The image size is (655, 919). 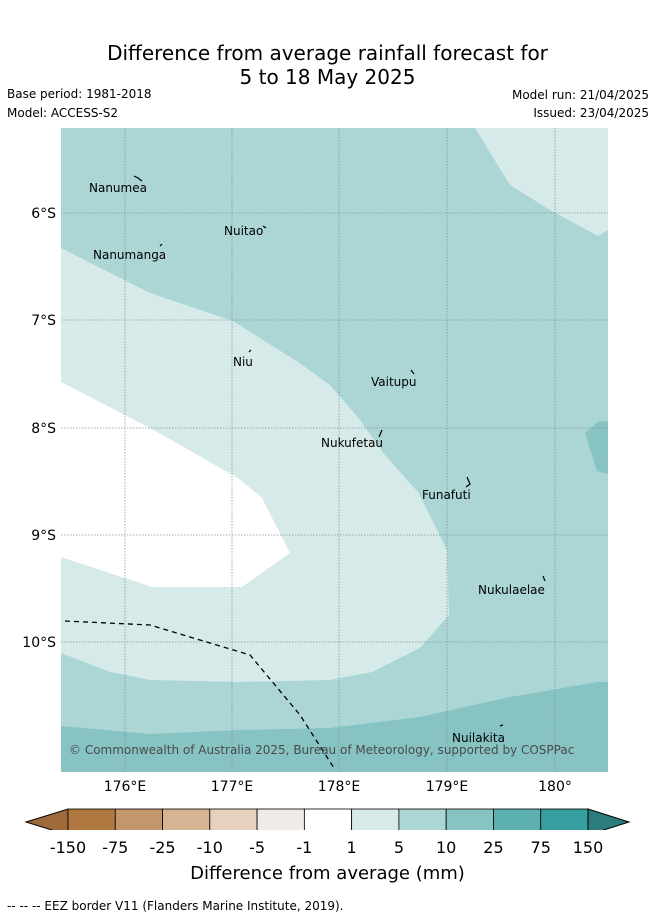 I want to click on place-label: Nuilakita, so click(x=478, y=738).